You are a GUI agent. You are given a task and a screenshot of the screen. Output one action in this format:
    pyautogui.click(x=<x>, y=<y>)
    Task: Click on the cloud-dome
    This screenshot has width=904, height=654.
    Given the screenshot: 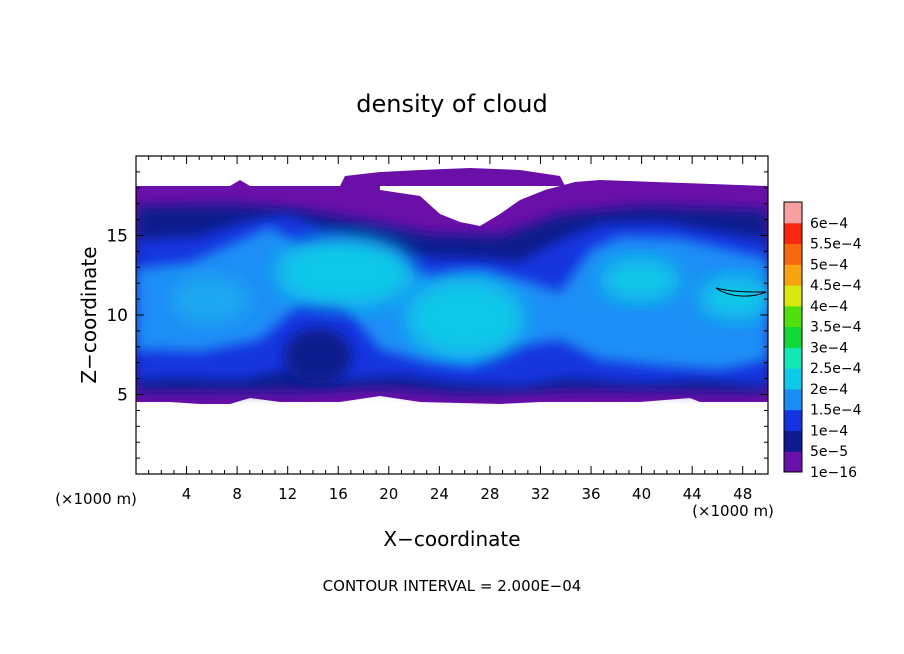 What is the action you would take?
    pyautogui.click(x=452, y=177)
    